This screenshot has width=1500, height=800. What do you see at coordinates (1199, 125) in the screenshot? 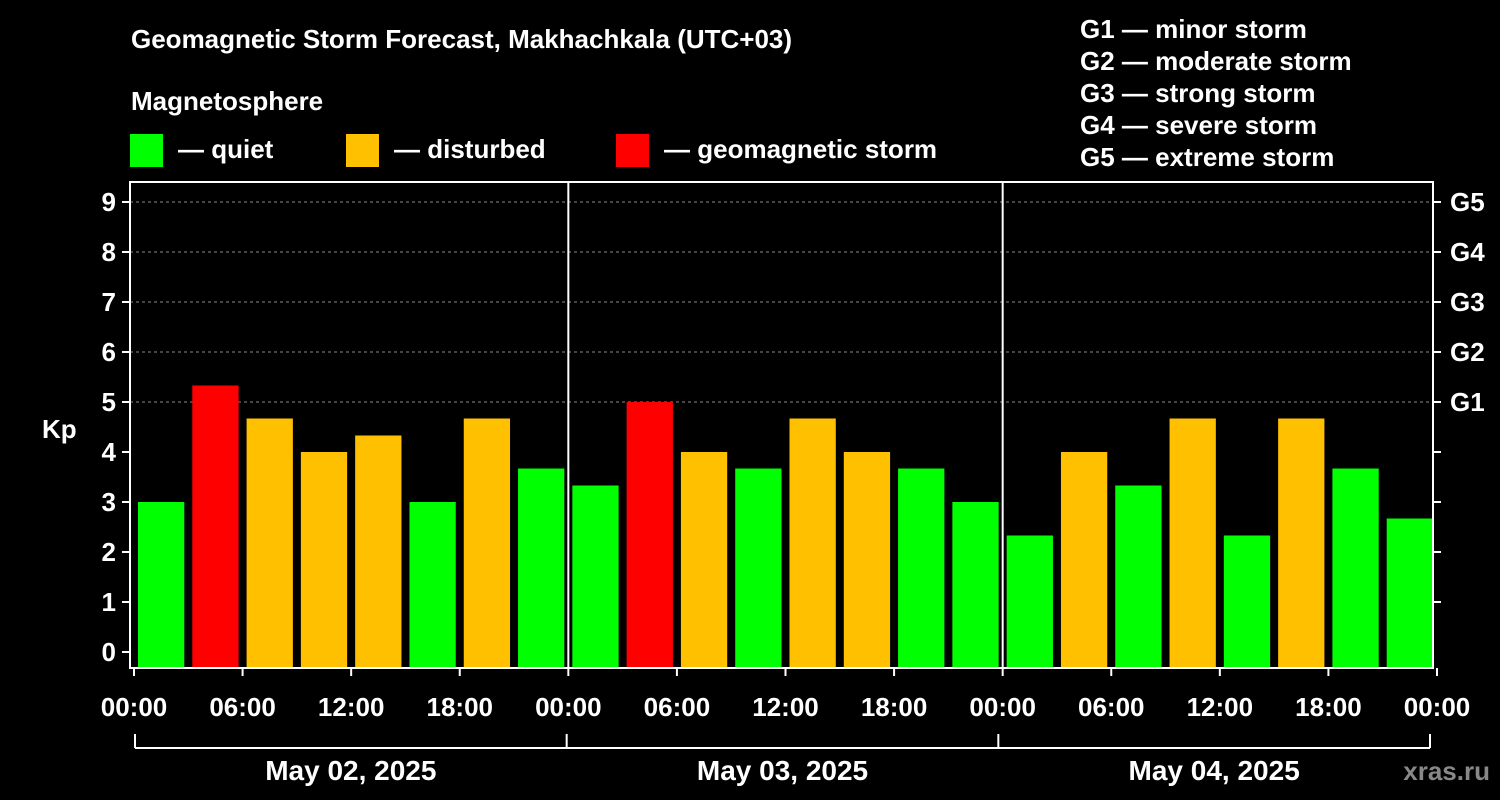
I see `storm-scale-g4: G4 — severe storm` at bounding box center [1199, 125].